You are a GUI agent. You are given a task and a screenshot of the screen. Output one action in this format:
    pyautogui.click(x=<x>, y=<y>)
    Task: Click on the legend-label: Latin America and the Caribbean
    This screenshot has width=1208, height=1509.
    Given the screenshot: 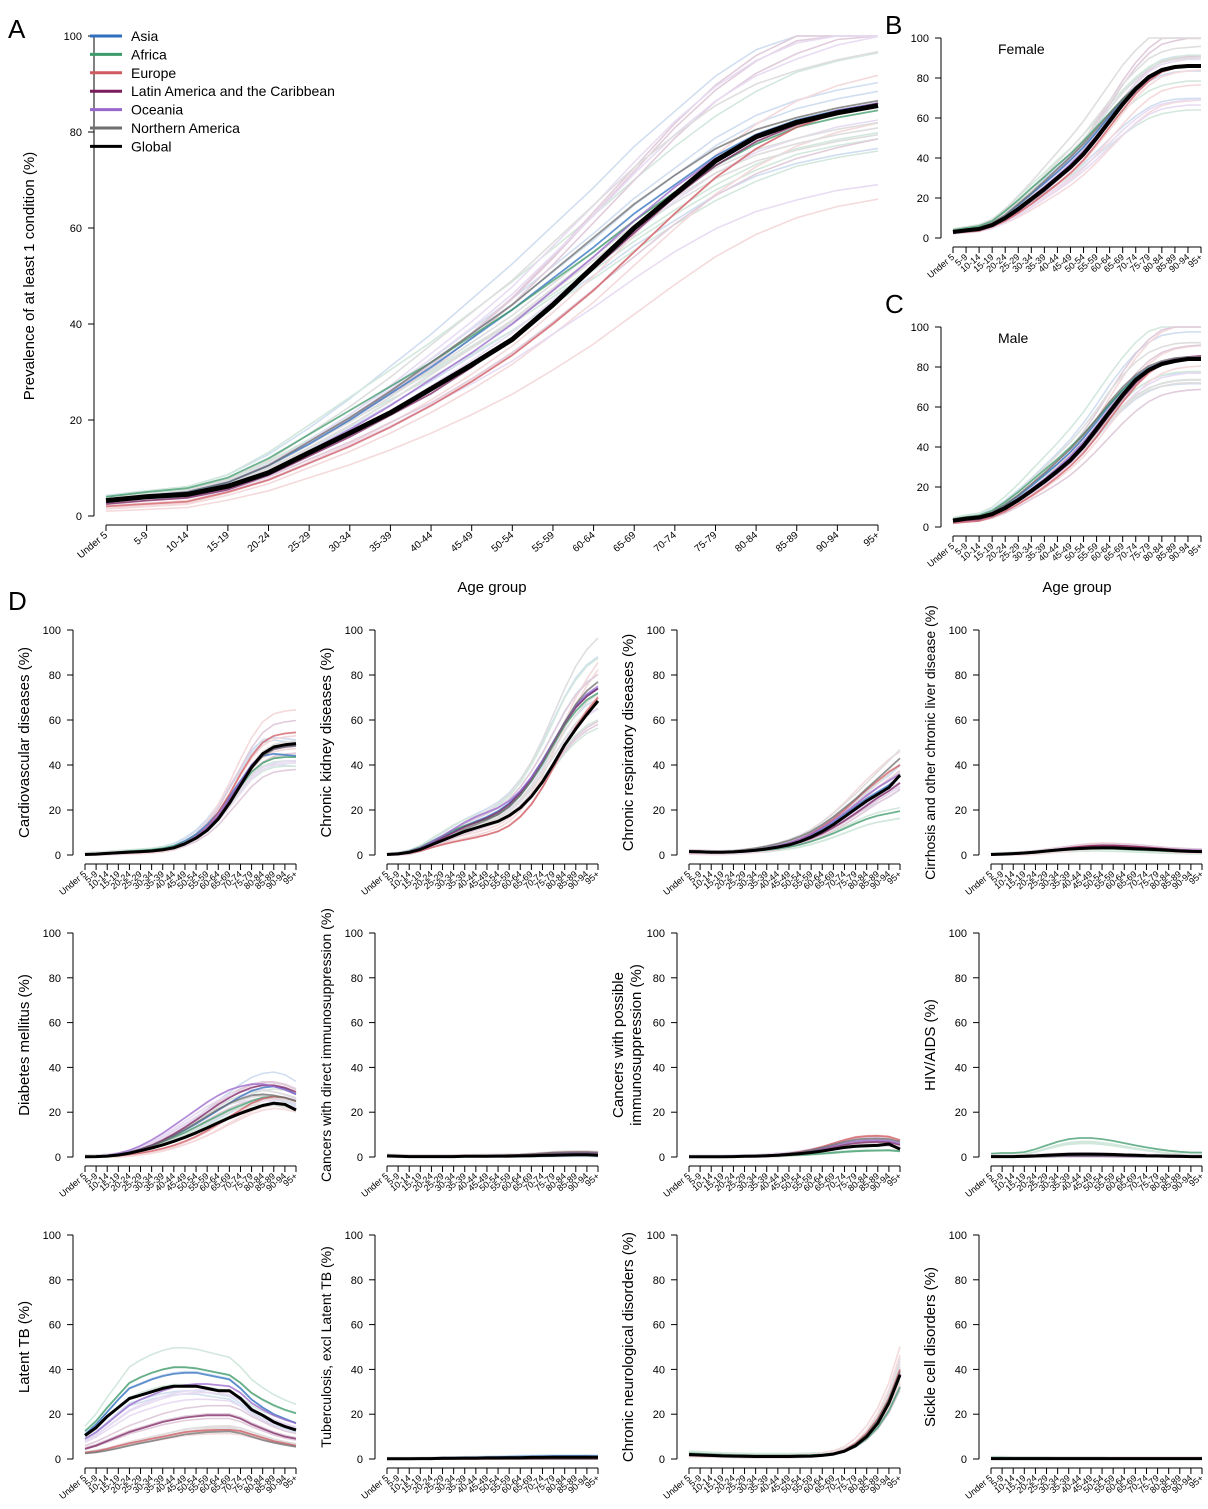 What is the action you would take?
    pyautogui.click(x=233, y=91)
    